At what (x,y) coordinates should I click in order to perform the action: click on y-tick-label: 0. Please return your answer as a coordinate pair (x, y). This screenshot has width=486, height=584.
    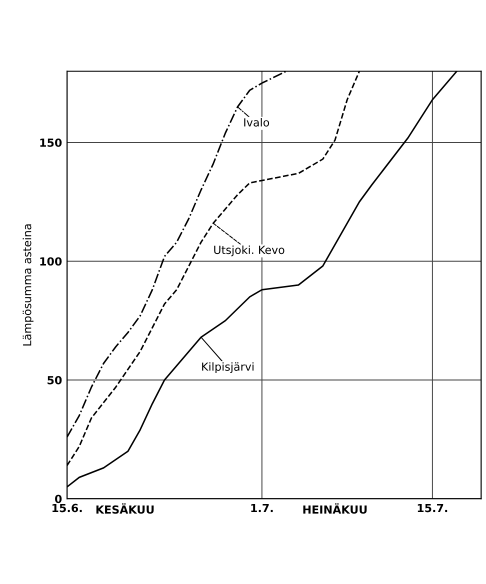
    Looking at the image, I should click on (58, 499).